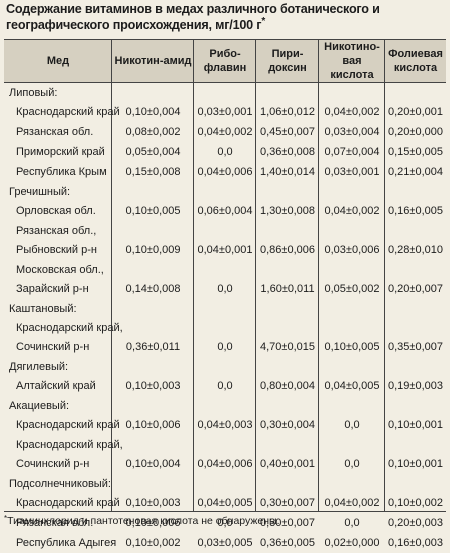 The width and height of the screenshot is (450, 553). Describe the element at coordinates (415, 543) in the screenshot. I see `folic-acid-value: 0,16±0,003` at that location.